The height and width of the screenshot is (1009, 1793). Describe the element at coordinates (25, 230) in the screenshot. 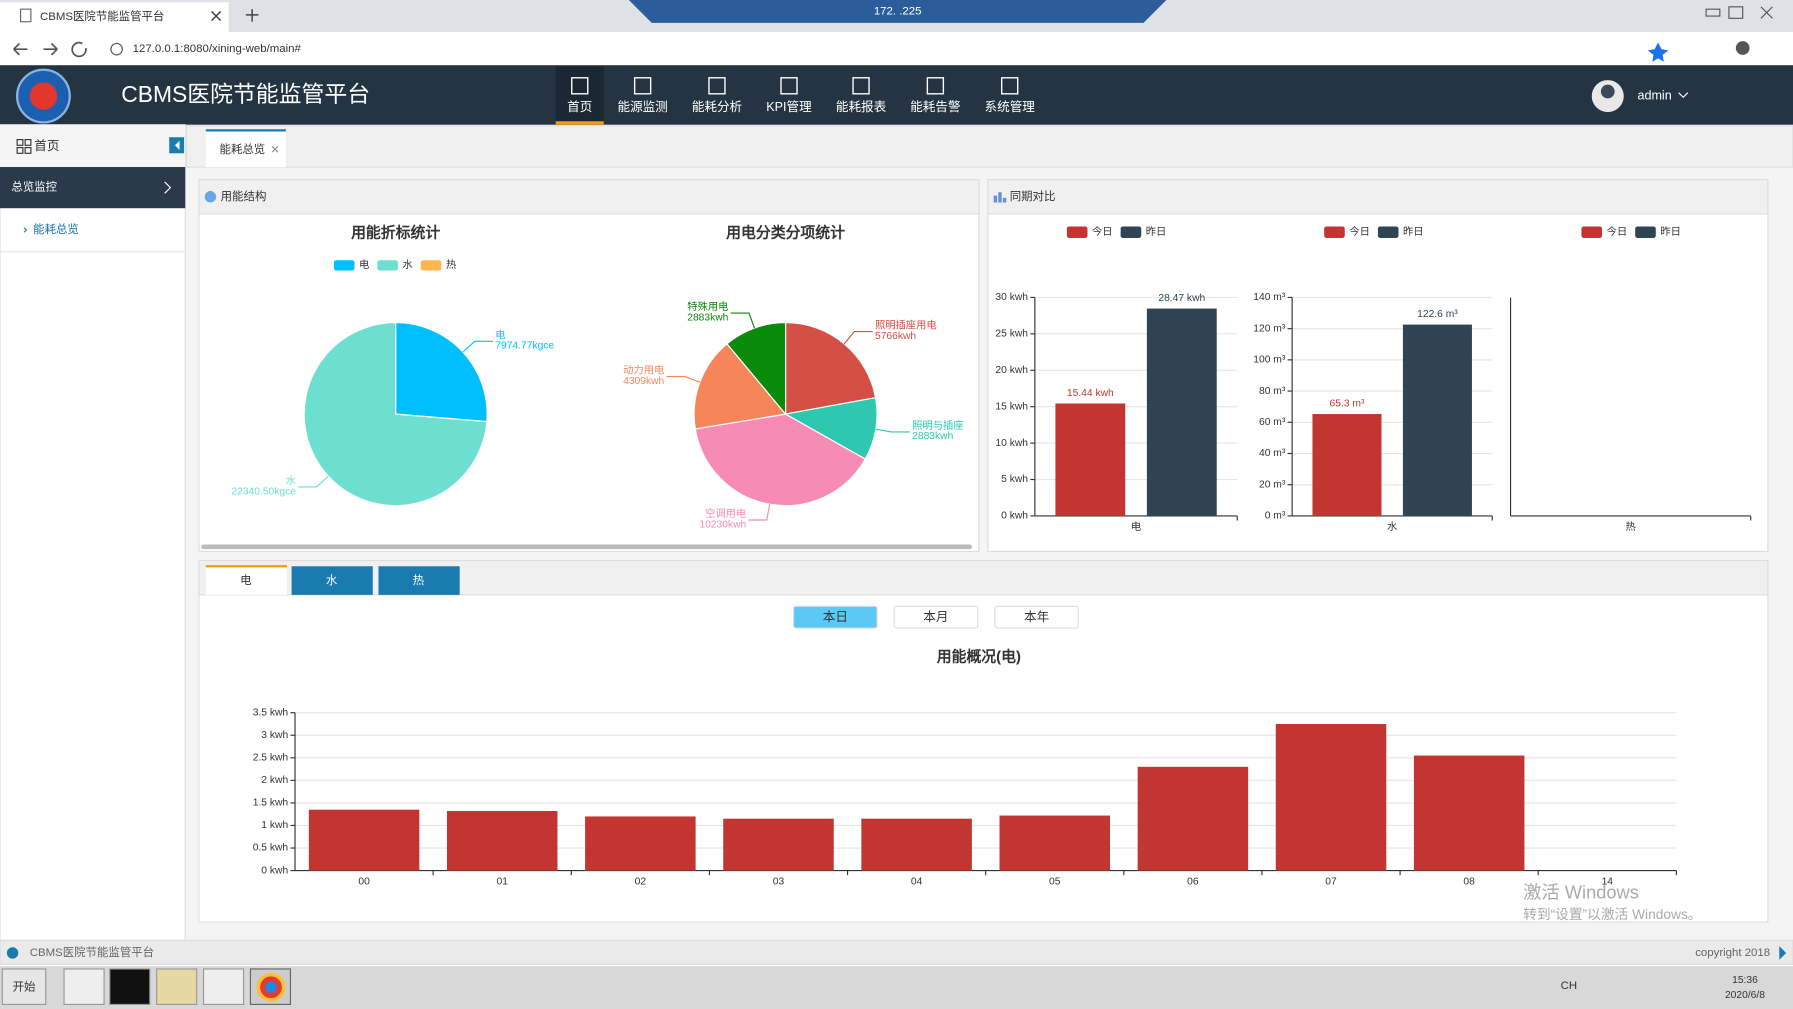

I see `item-bullet` at that location.